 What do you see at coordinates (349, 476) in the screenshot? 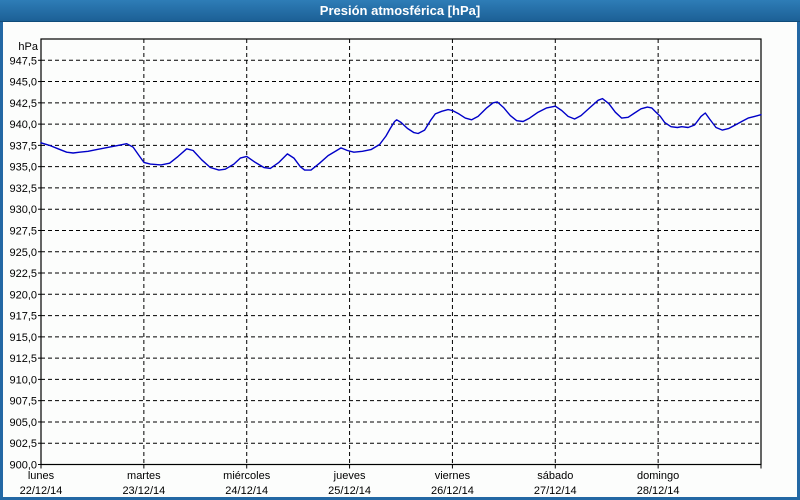
I see `x-day-label: jueves` at bounding box center [349, 476].